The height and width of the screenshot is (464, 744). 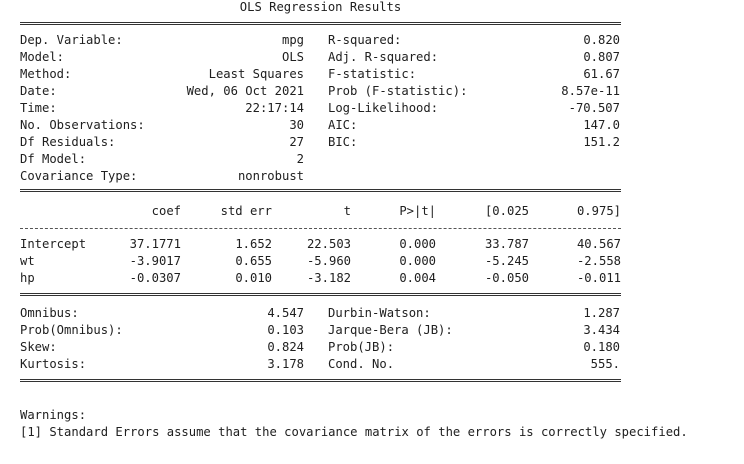 I want to click on ci-lower-value: 33.787, so click(x=506, y=244).